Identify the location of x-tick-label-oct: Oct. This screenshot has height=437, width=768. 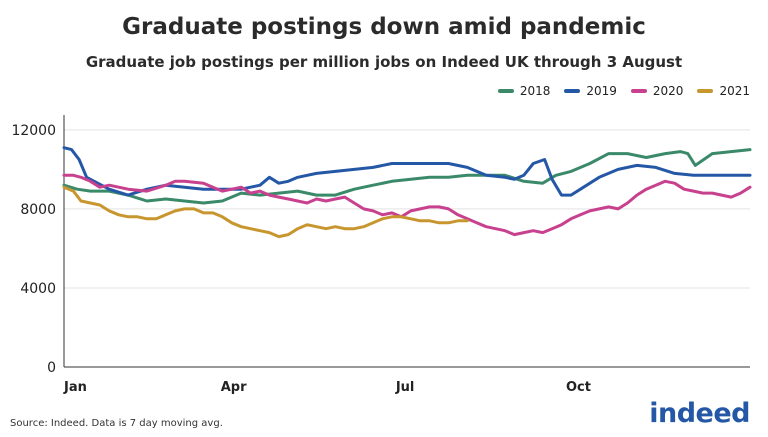
(578, 387).